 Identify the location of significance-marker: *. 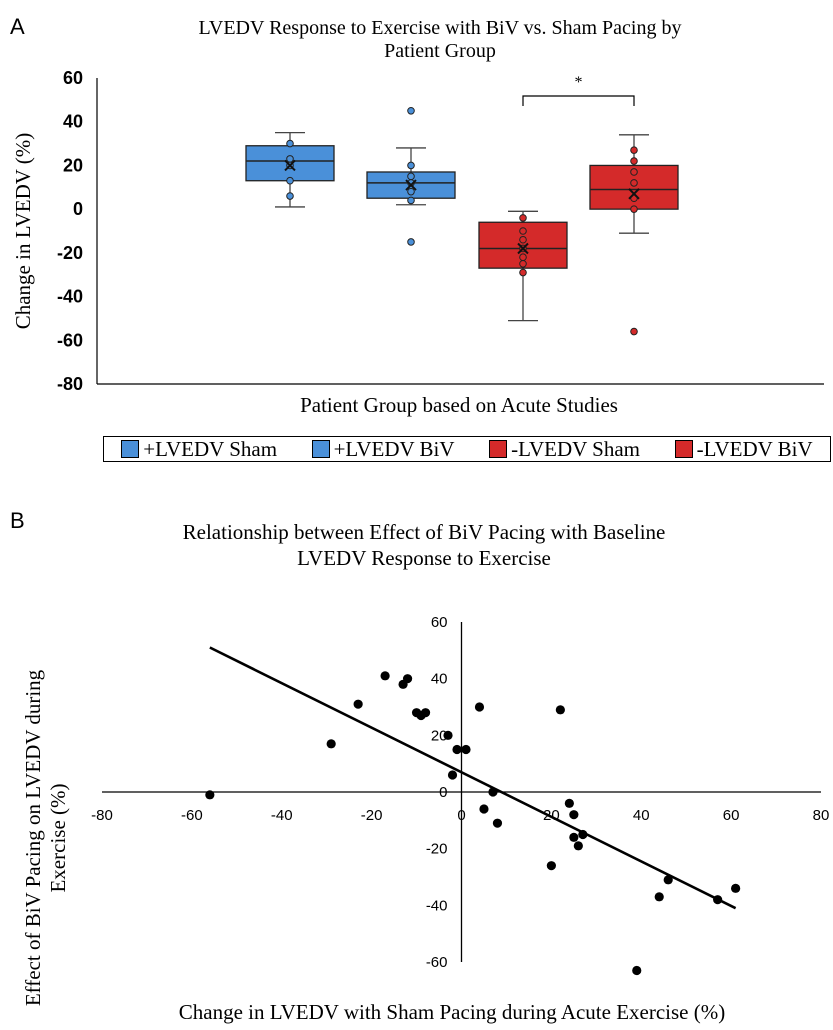
(579, 82).